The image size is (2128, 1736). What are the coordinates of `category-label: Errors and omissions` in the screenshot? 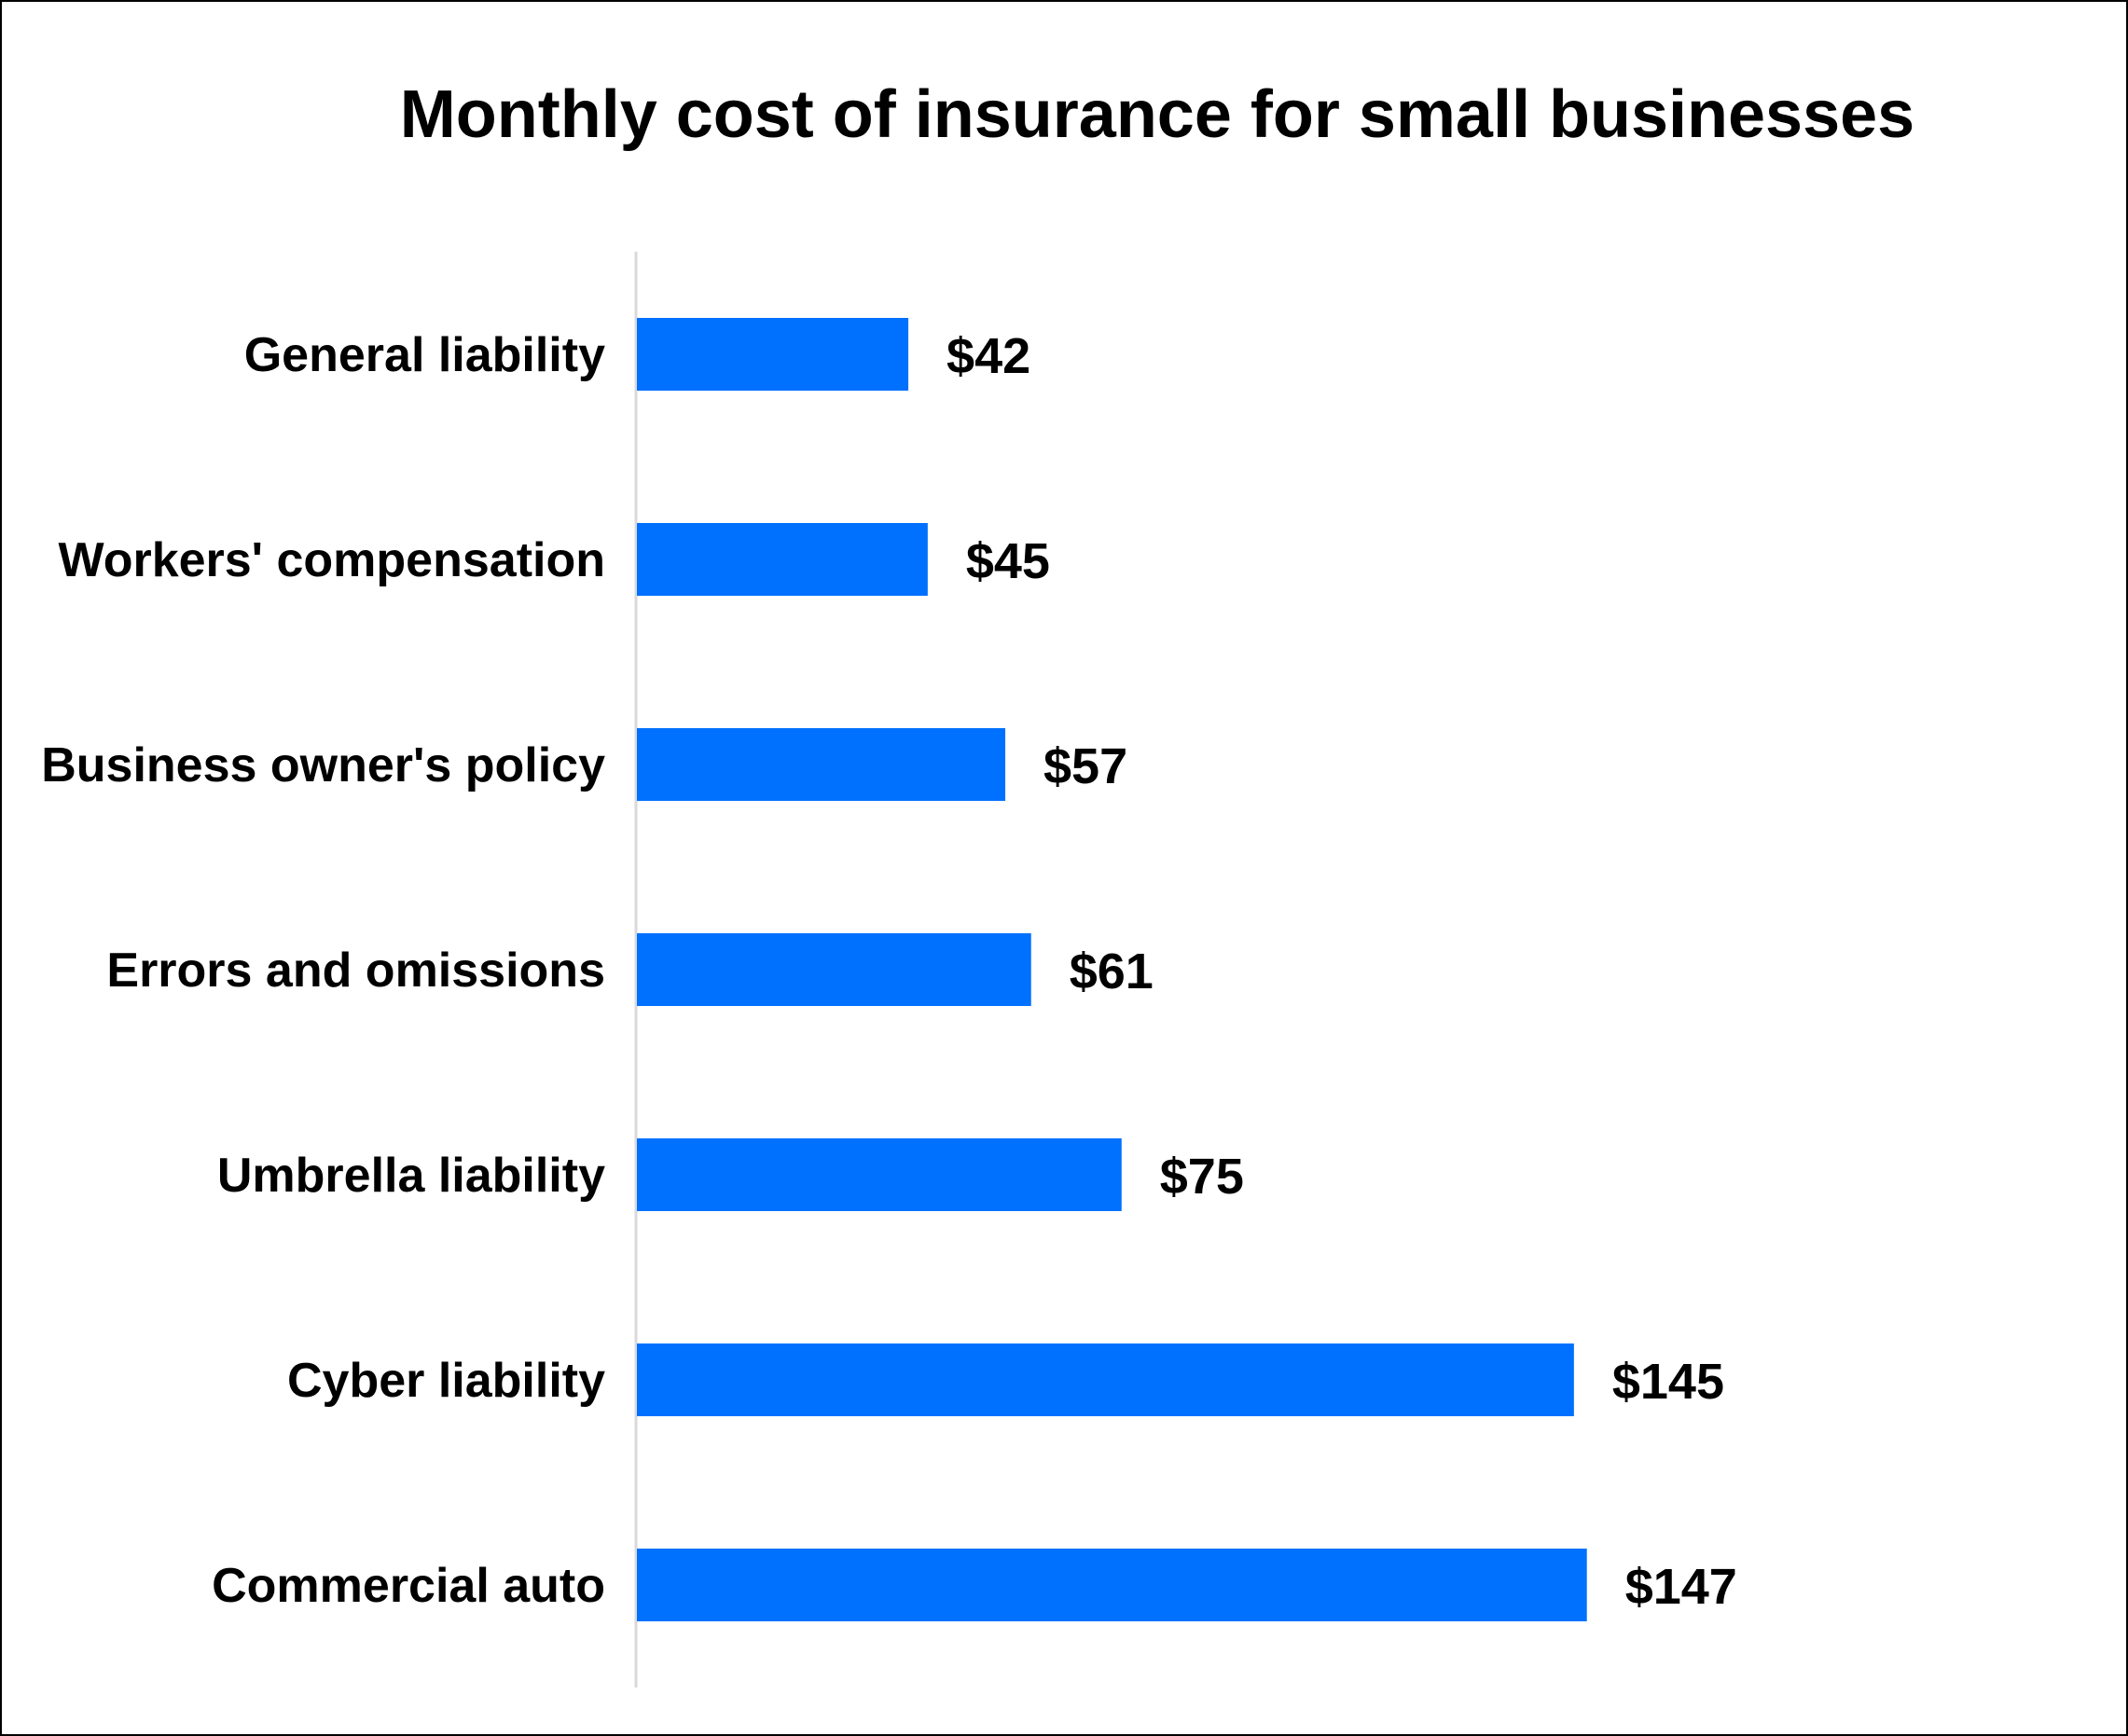 It's located at (355, 971).